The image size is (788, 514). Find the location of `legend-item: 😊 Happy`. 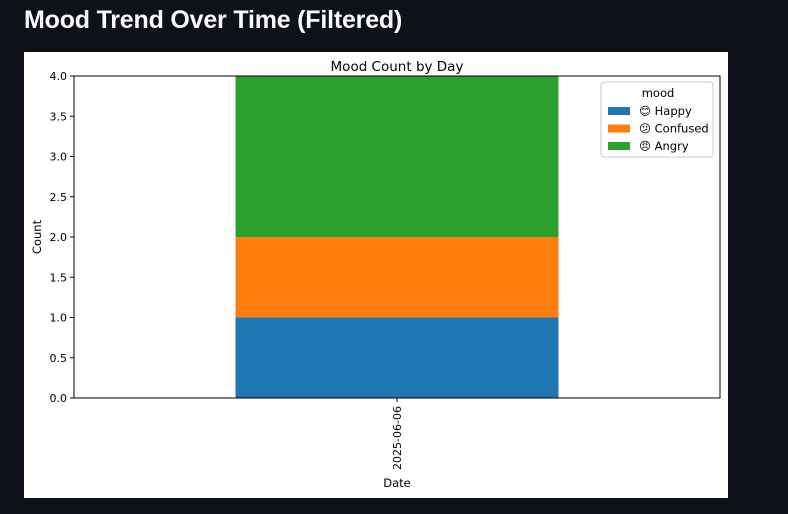

legend-item: 😊 Happy is located at coordinates (650, 111).